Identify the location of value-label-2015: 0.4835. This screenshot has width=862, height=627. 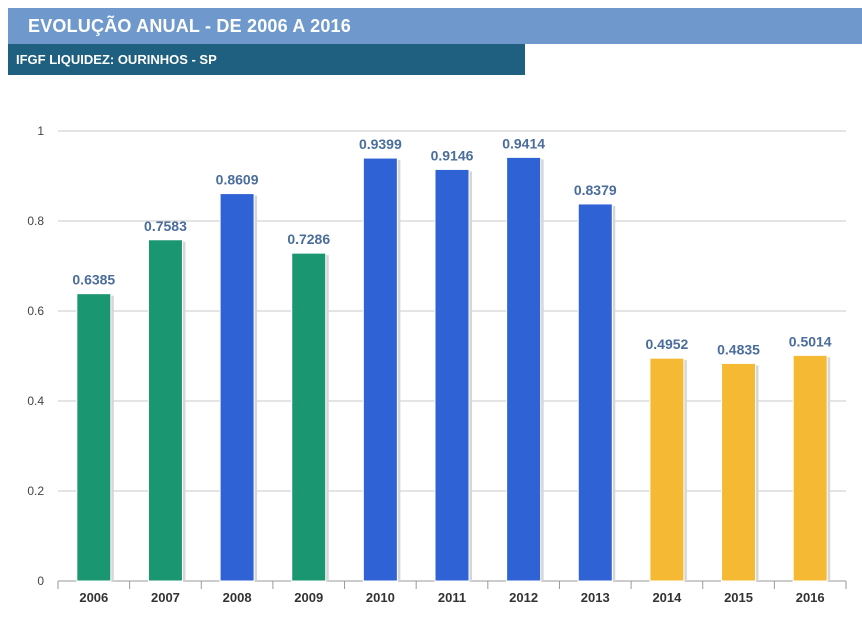
(738, 349).